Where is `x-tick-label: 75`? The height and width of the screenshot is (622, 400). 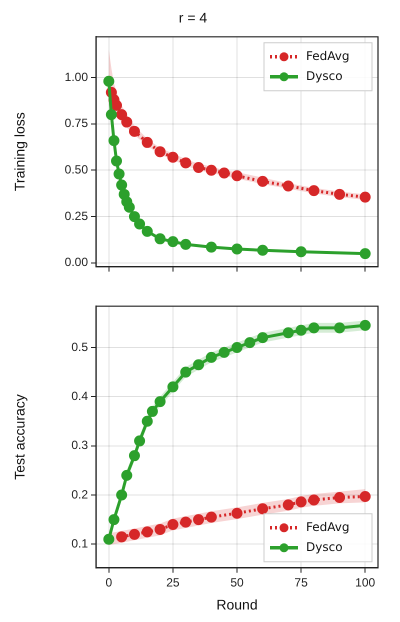 x-tick-label: 75 is located at coordinates (301, 582).